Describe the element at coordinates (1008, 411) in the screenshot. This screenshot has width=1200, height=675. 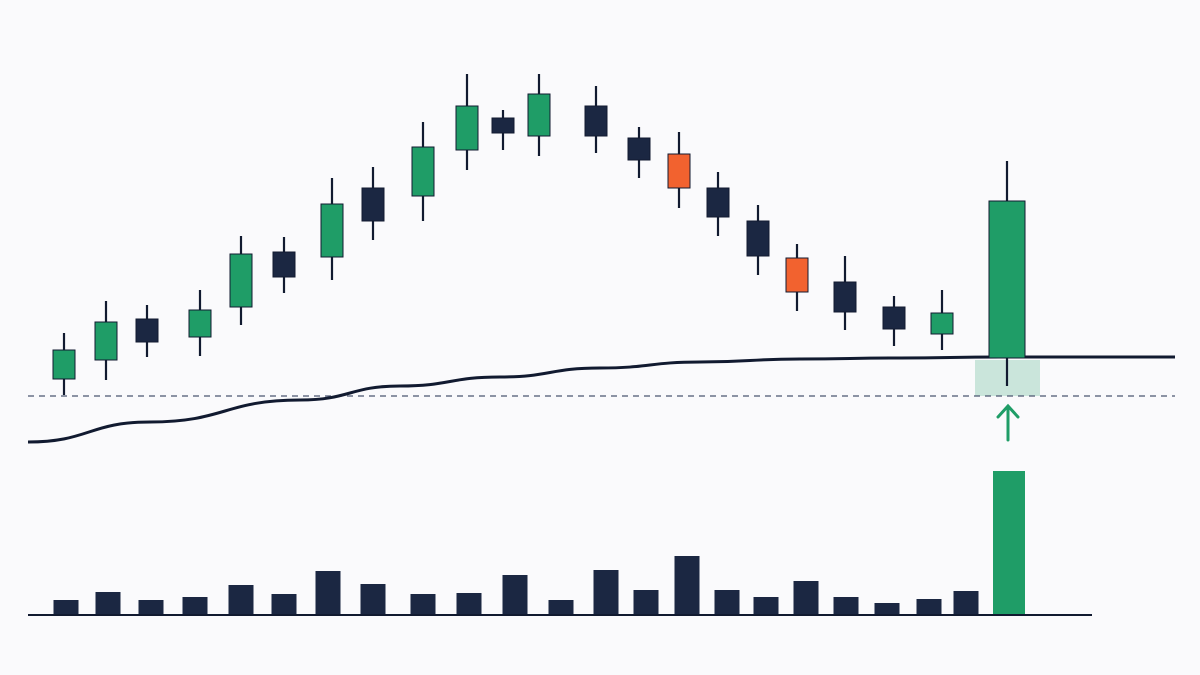
I see `arrow-head` at that location.